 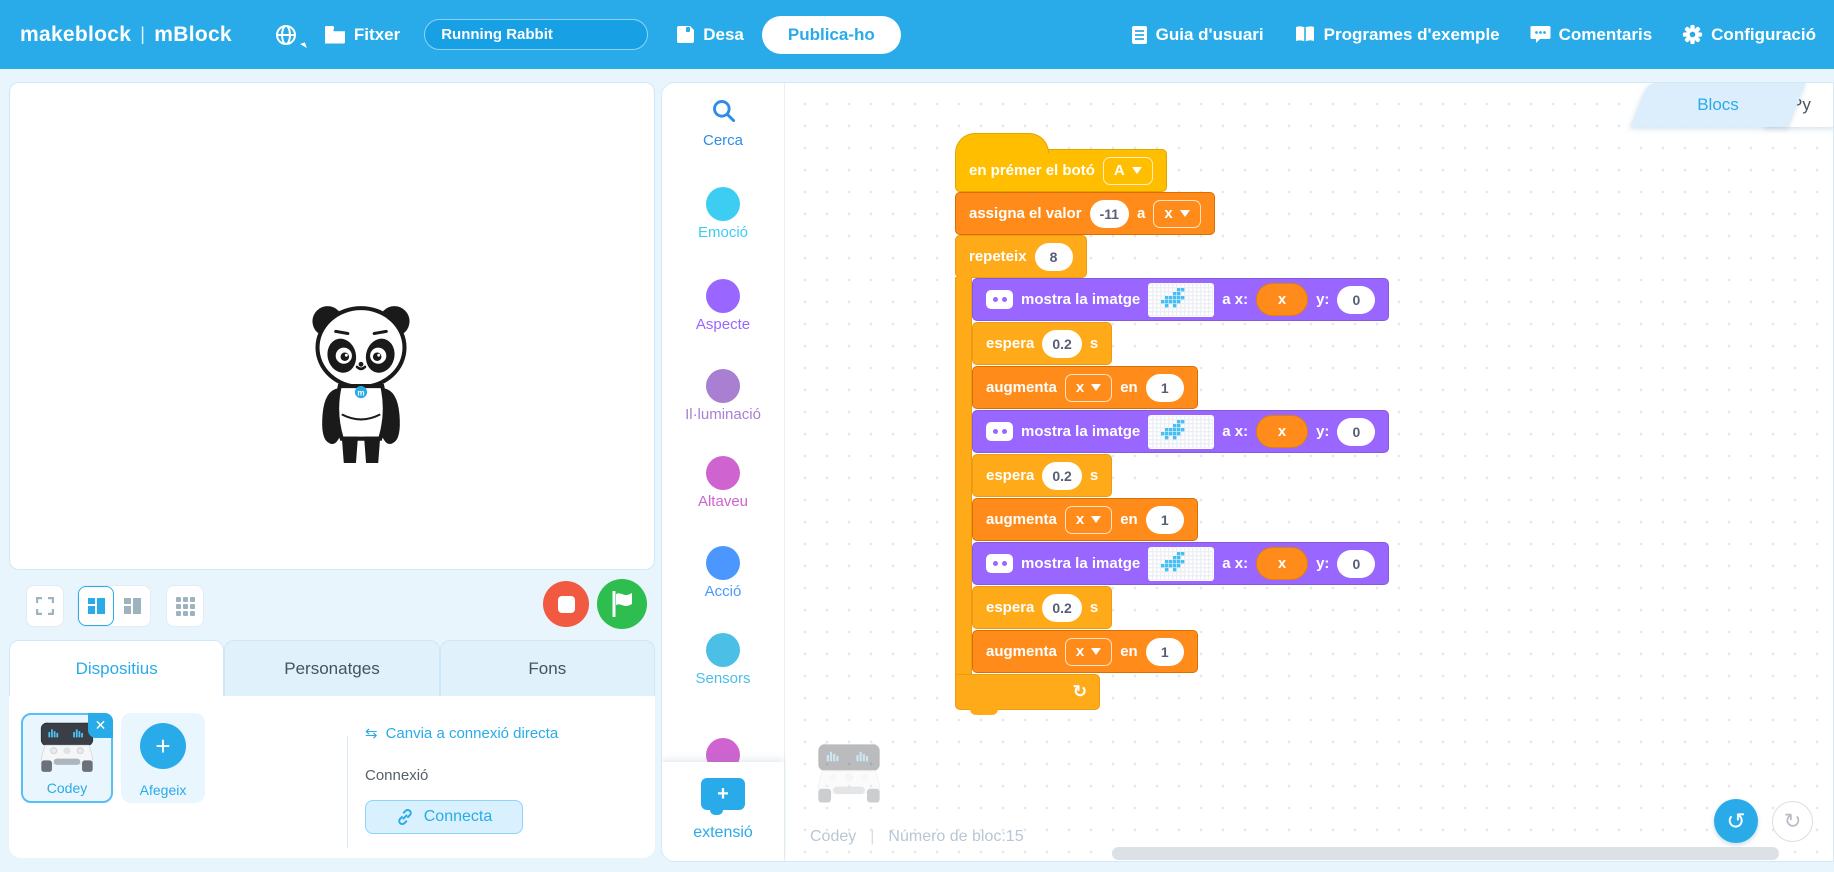 What do you see at coordinates (1792, 821) in the screenshot?
I see `redo-button: ↻` at bounding box center [1792, 821].